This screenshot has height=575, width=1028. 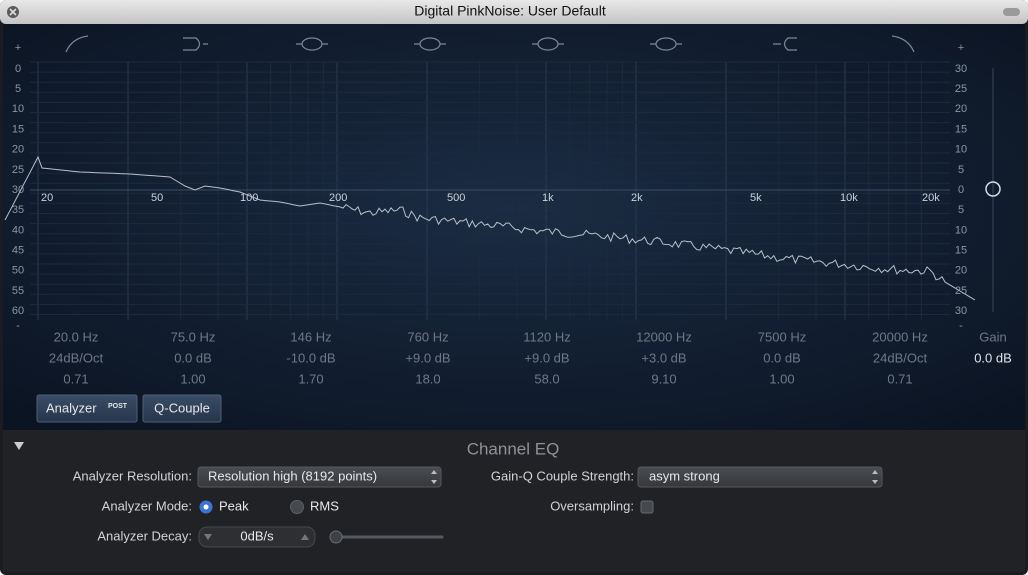 What do you see at coordinates (992, 336) in the screenshot?
I see `gain-label: Gain` at bounding box center [992, 336].